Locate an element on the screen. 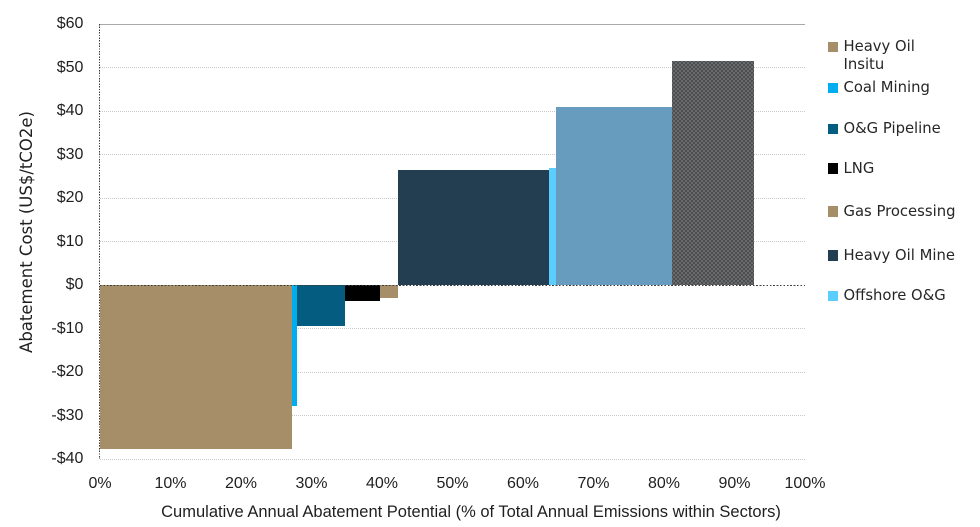 Image resolution: width=980 pixels, height=527 pixels. crosshatch-pattern is located at coordinates (713, 172).